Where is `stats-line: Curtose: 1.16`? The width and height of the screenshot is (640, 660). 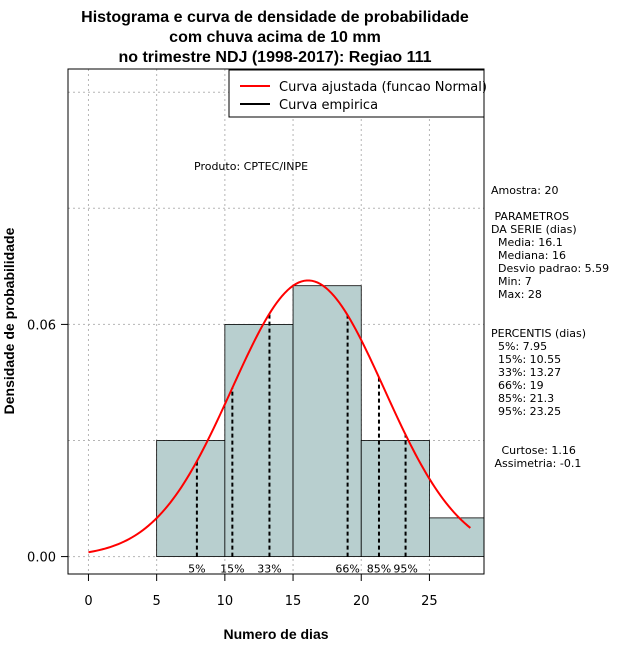 stats-line: Curtose: 1.16 is located at coordinates (533, 450).